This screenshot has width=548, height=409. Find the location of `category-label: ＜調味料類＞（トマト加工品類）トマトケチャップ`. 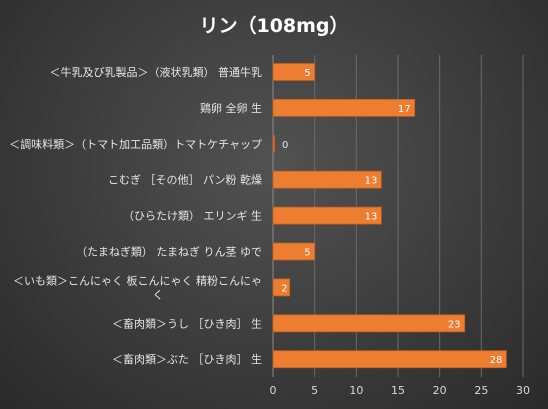

category-label: ＜調味料類＞（トマト加工品類）トマトケチャップ is located at coordinates (135, 144).